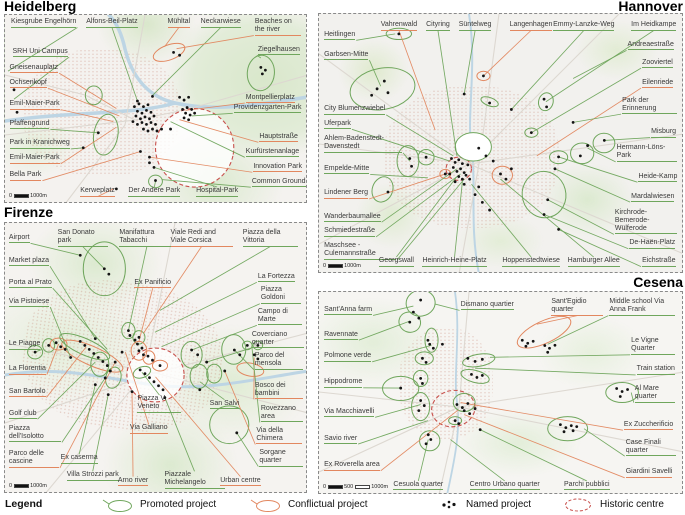 This screenshot has width=685, height=515. Describe the element at coordinates (158, 504) in the screenshot. I see `legend-item-promoted: Promoted project` at that location.